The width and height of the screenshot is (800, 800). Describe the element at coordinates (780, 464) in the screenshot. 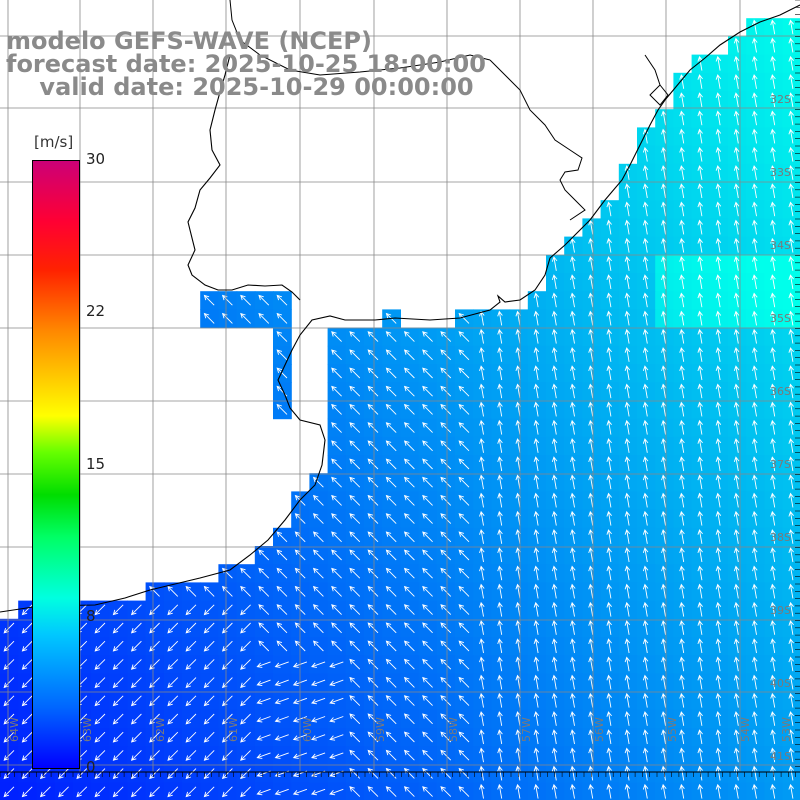

I see `latitude-label: 37S` at that location.